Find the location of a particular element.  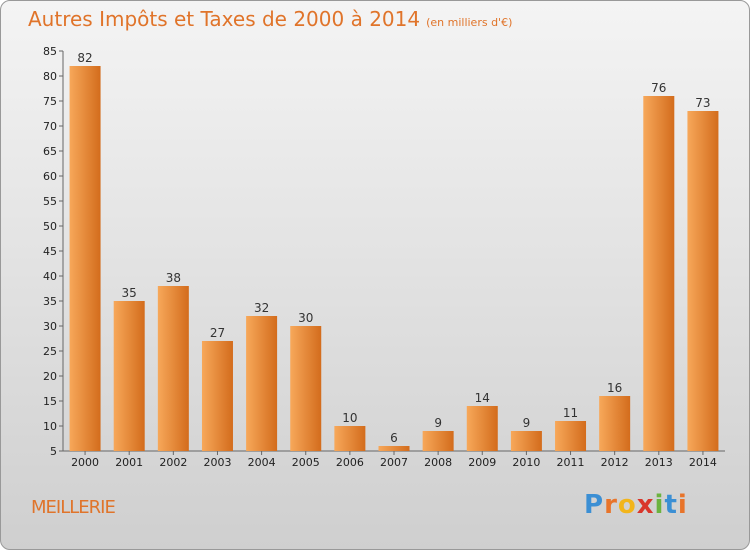

x-tick-label: 2000 is located at coordinates (85, 462).